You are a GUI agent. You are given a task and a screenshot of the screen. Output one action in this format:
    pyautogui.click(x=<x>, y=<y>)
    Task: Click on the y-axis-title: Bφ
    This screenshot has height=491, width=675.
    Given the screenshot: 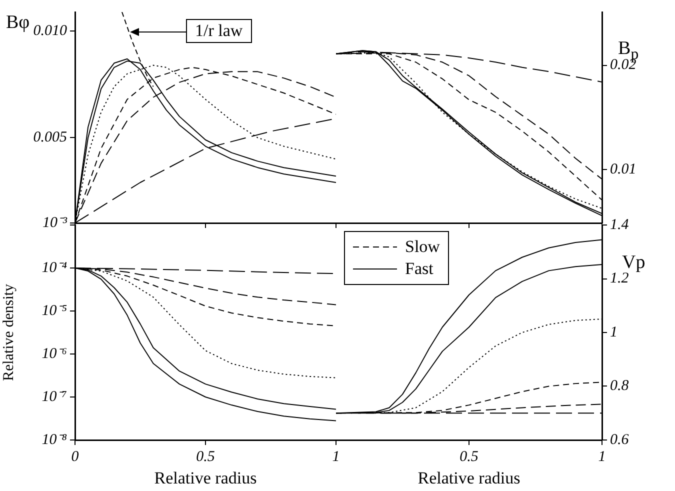 What is the action you would take?
    pyautogui.click(x=18, y=23)
    